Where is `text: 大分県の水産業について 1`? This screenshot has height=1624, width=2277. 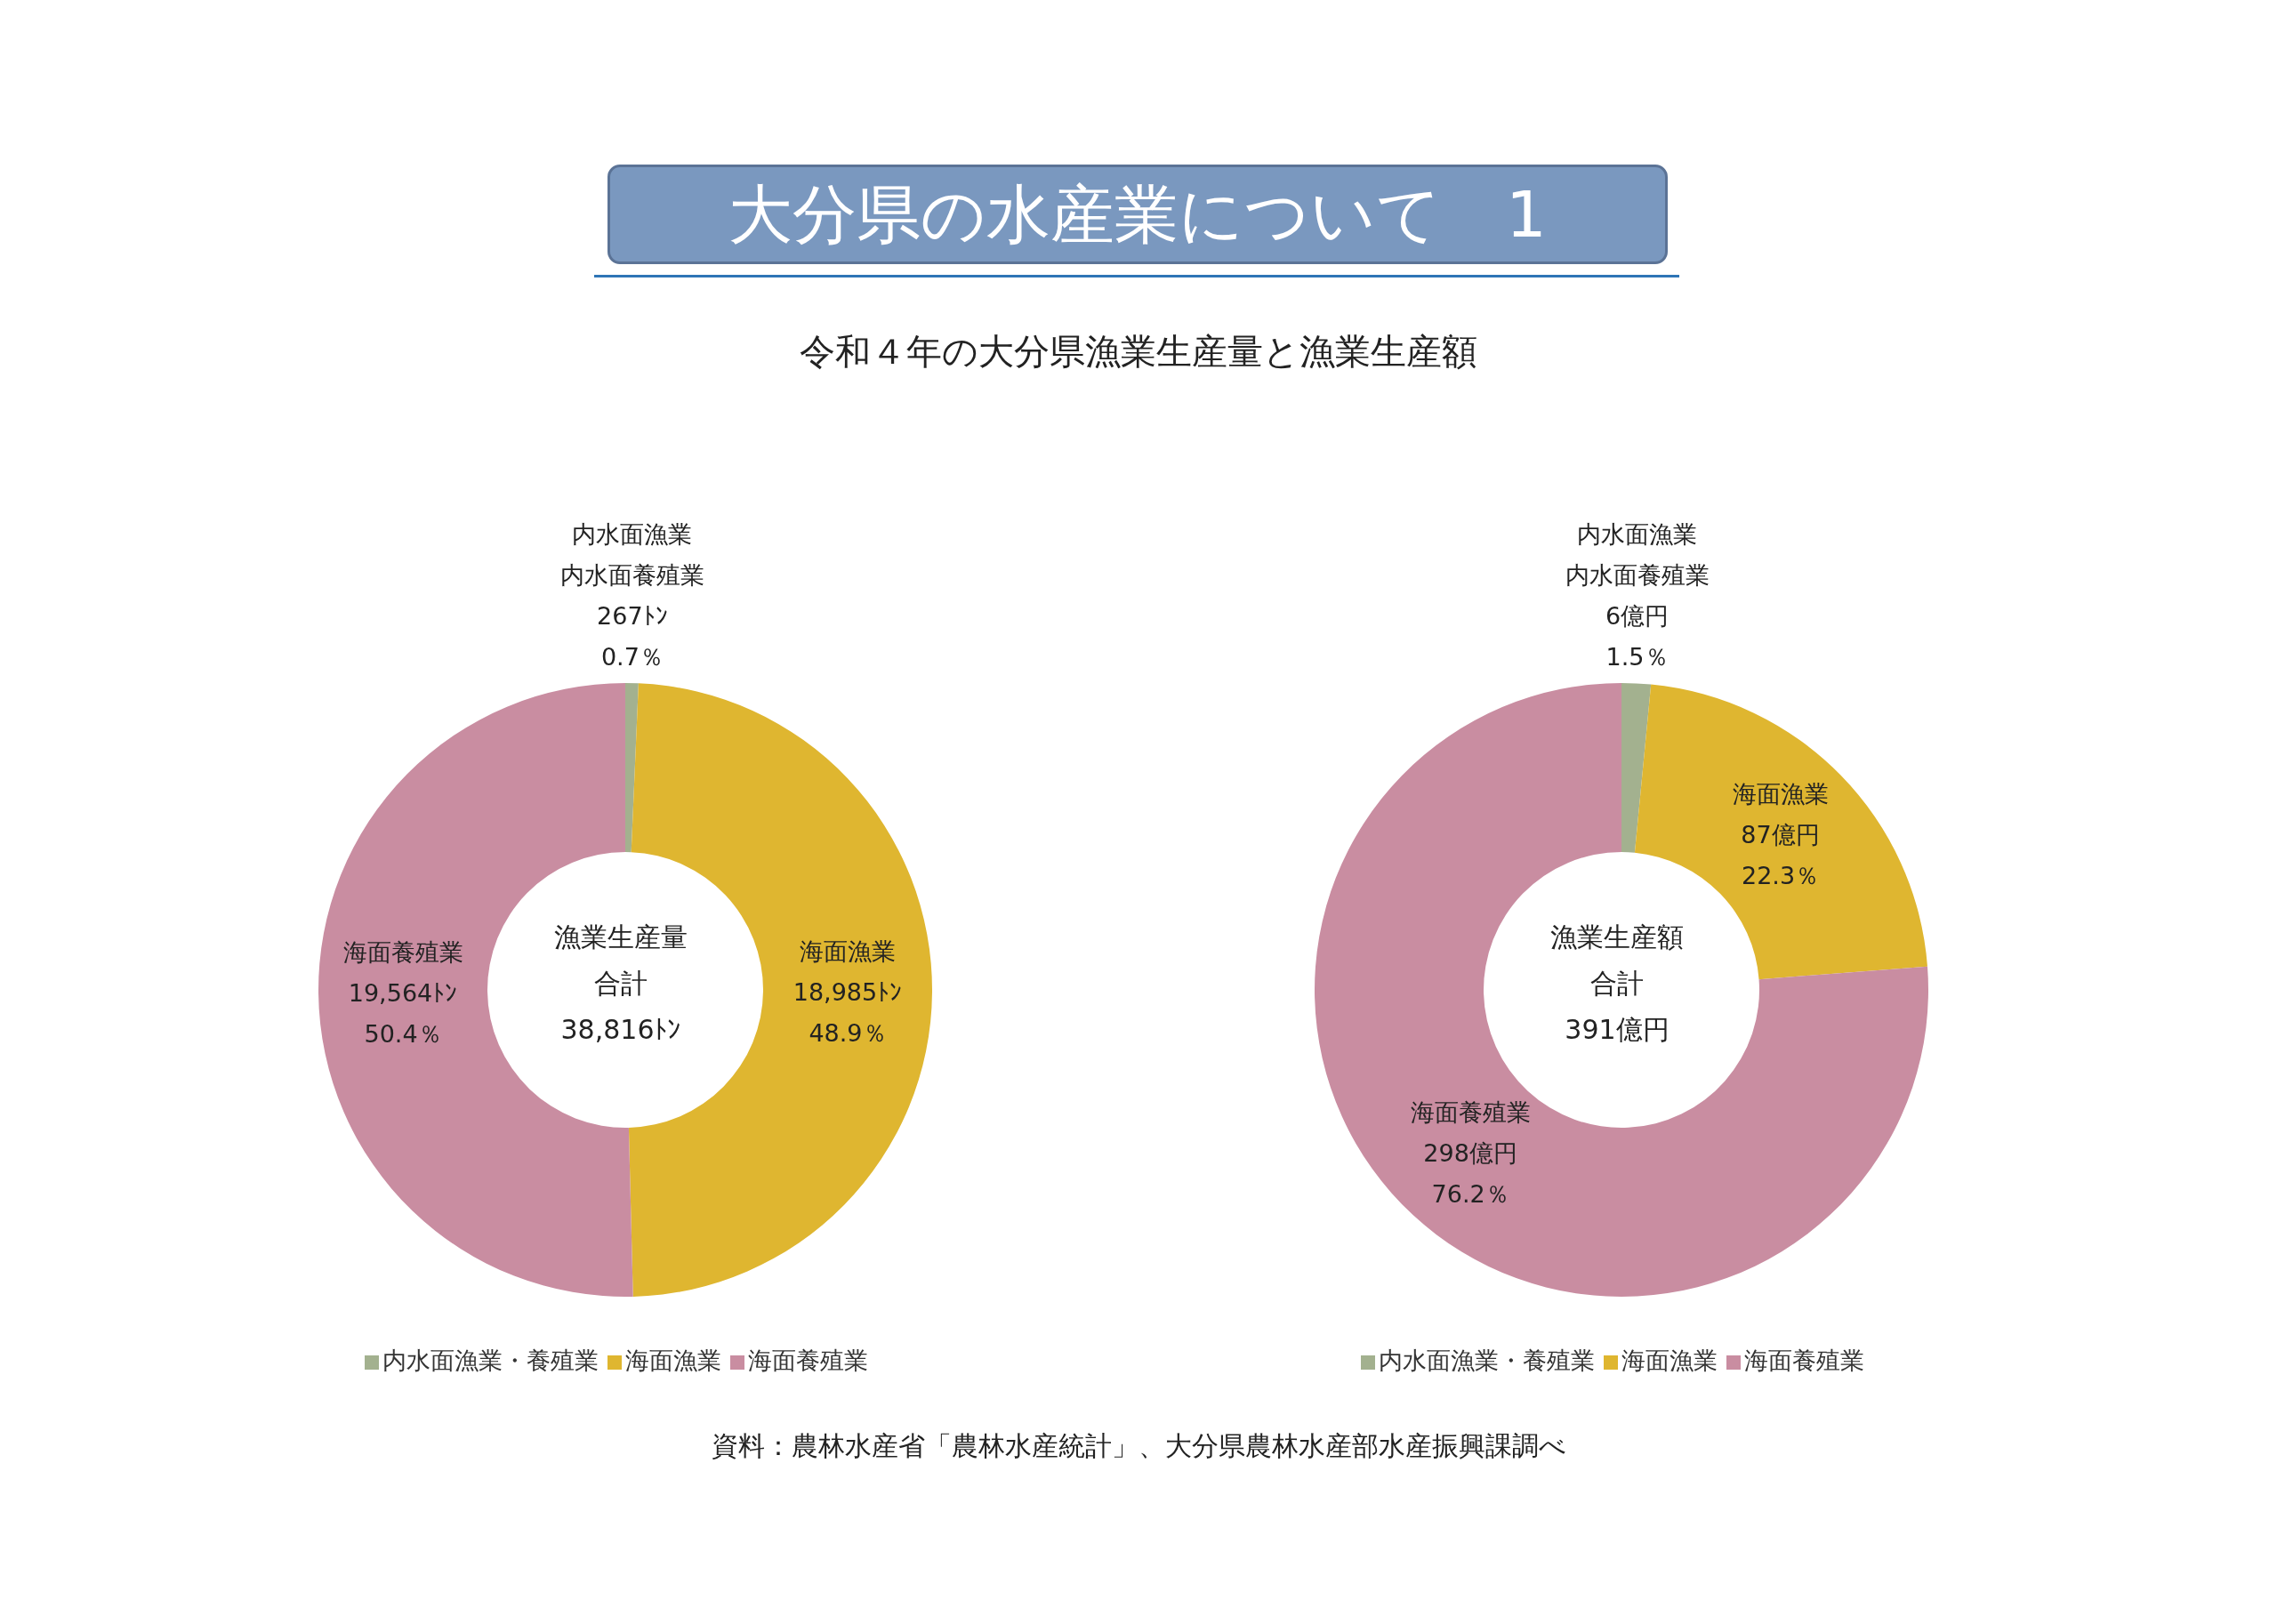 text: 大分県の水産業について 1 is located at coordinates (1137, 214).